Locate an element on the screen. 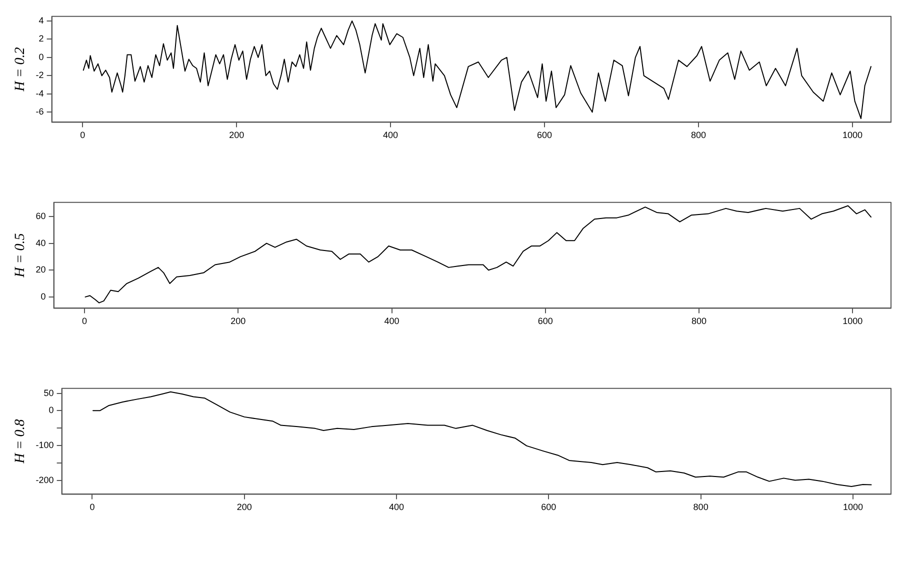 Image resolution: width=903 pixels, height=574 pixels. y-tick-label: -4 is located at coordinates (40, 93).